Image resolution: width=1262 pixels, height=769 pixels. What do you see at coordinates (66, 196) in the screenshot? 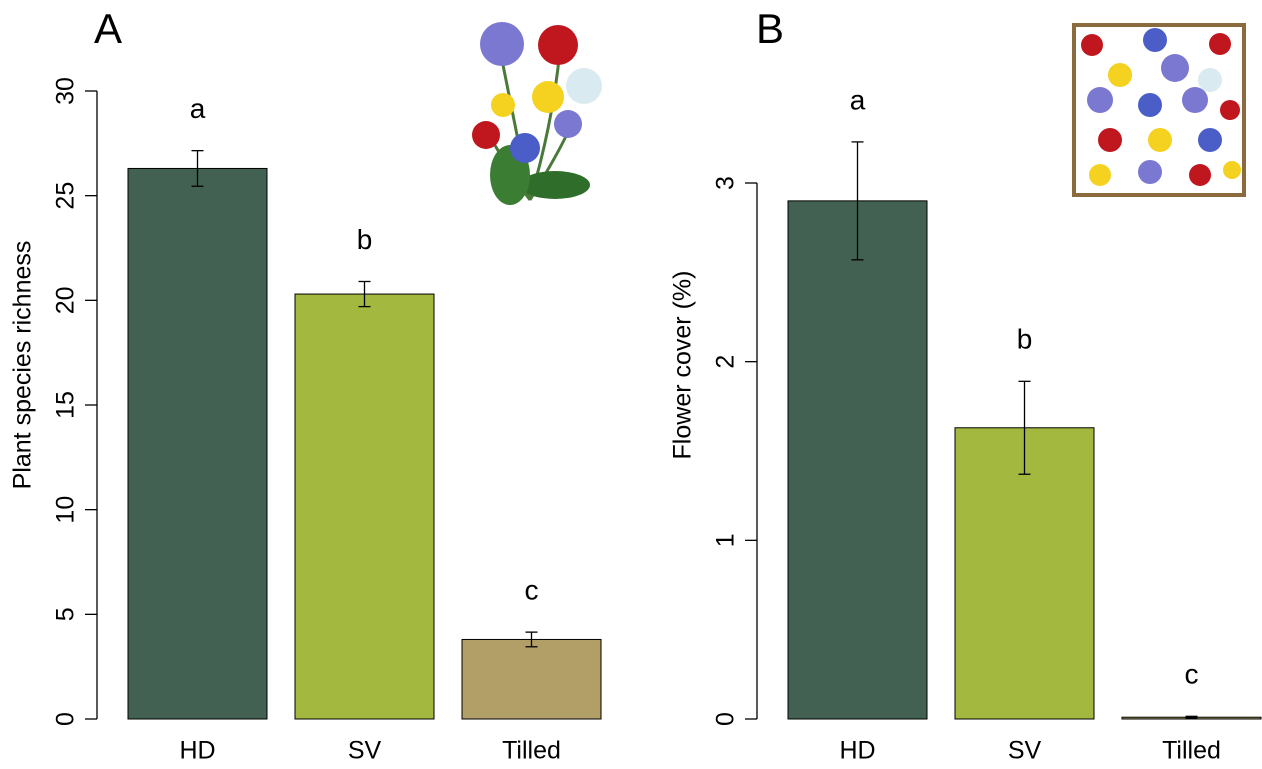
I see `y-tick-label: 25` at bounding box center [66, 196].